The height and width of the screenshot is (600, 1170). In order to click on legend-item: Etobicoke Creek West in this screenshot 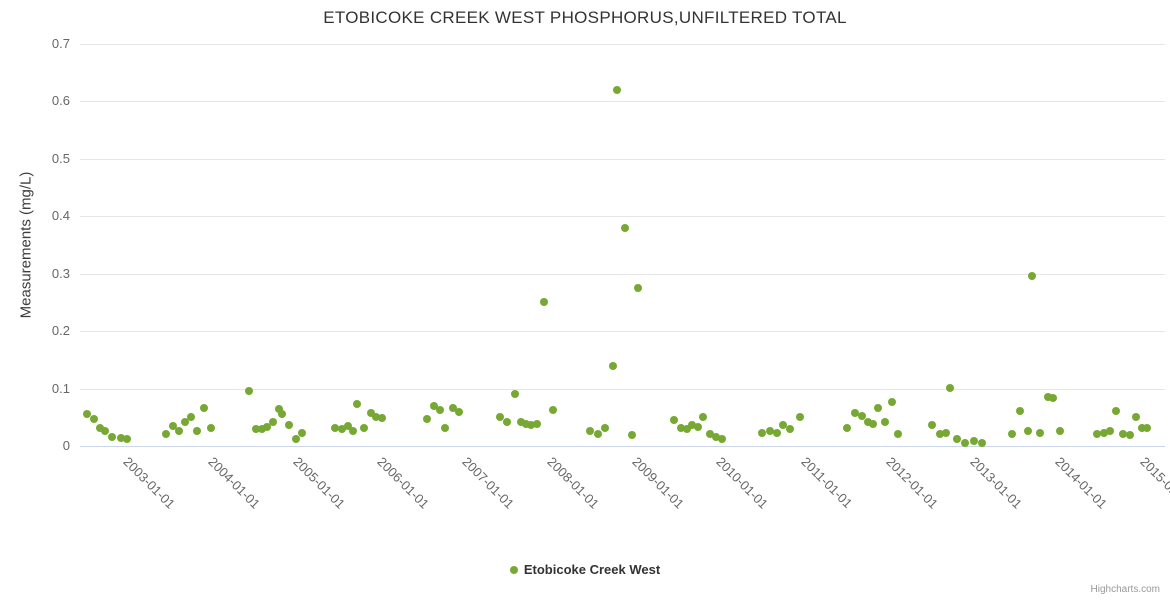, I will do `click(585, 569)`.